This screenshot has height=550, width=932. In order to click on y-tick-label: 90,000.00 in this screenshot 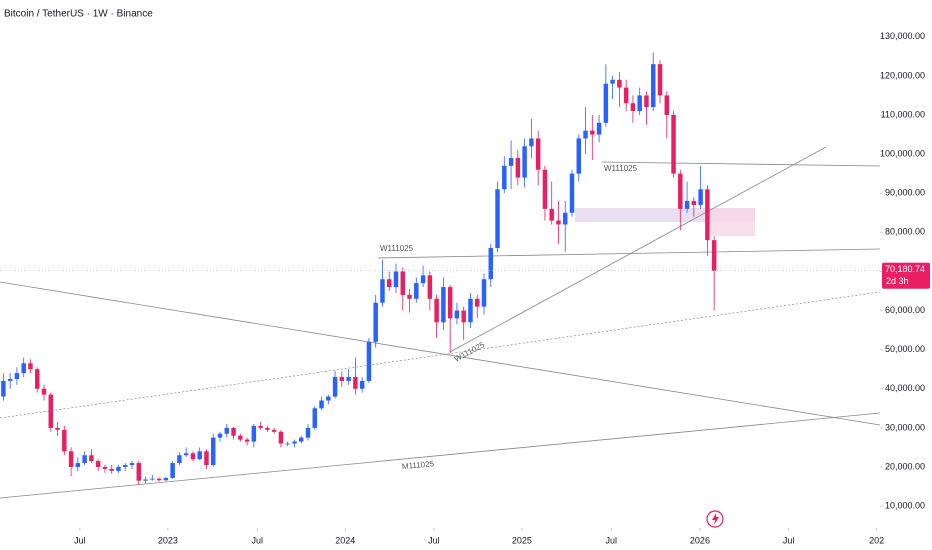, I will do `click(905, 193)`.